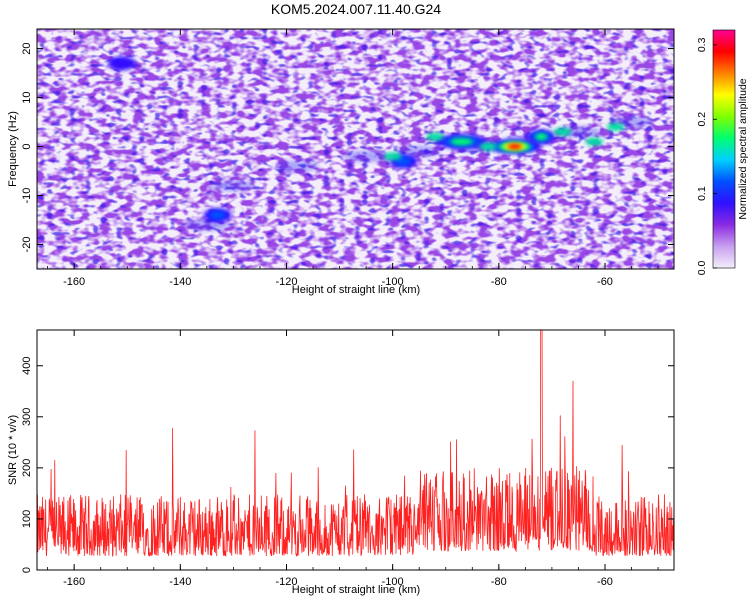  What do you see at coordinates (27, 366) in the screenshot?
I see `y-tick-label: 400` at bounding box center [27, 366].